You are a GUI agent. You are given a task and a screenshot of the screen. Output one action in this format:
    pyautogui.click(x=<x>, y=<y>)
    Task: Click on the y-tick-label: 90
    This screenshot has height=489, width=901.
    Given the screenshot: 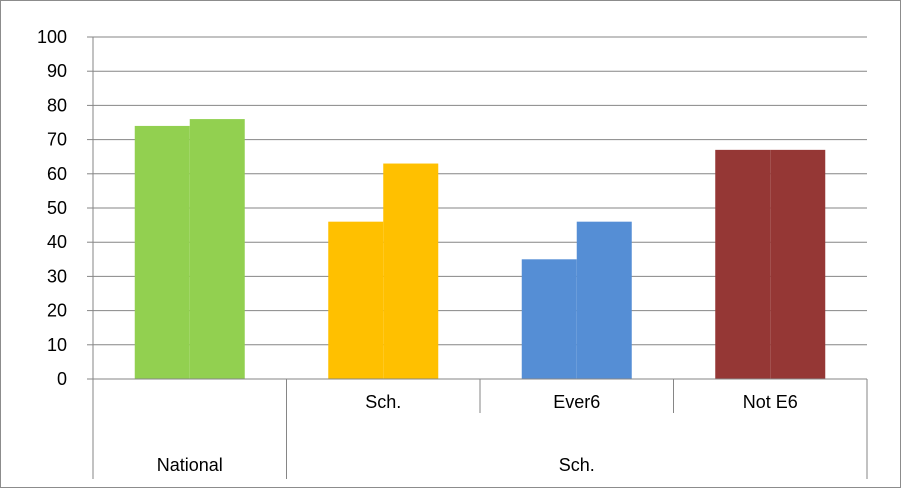 What is the action you would take?
    pyautogui.click(x=57, y=71)
    